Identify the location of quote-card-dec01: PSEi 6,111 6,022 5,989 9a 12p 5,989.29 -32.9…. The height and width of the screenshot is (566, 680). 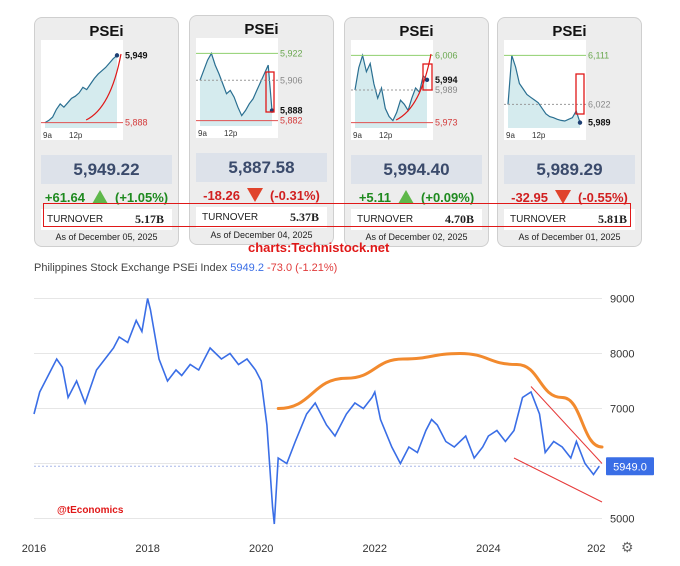
(569, 132).